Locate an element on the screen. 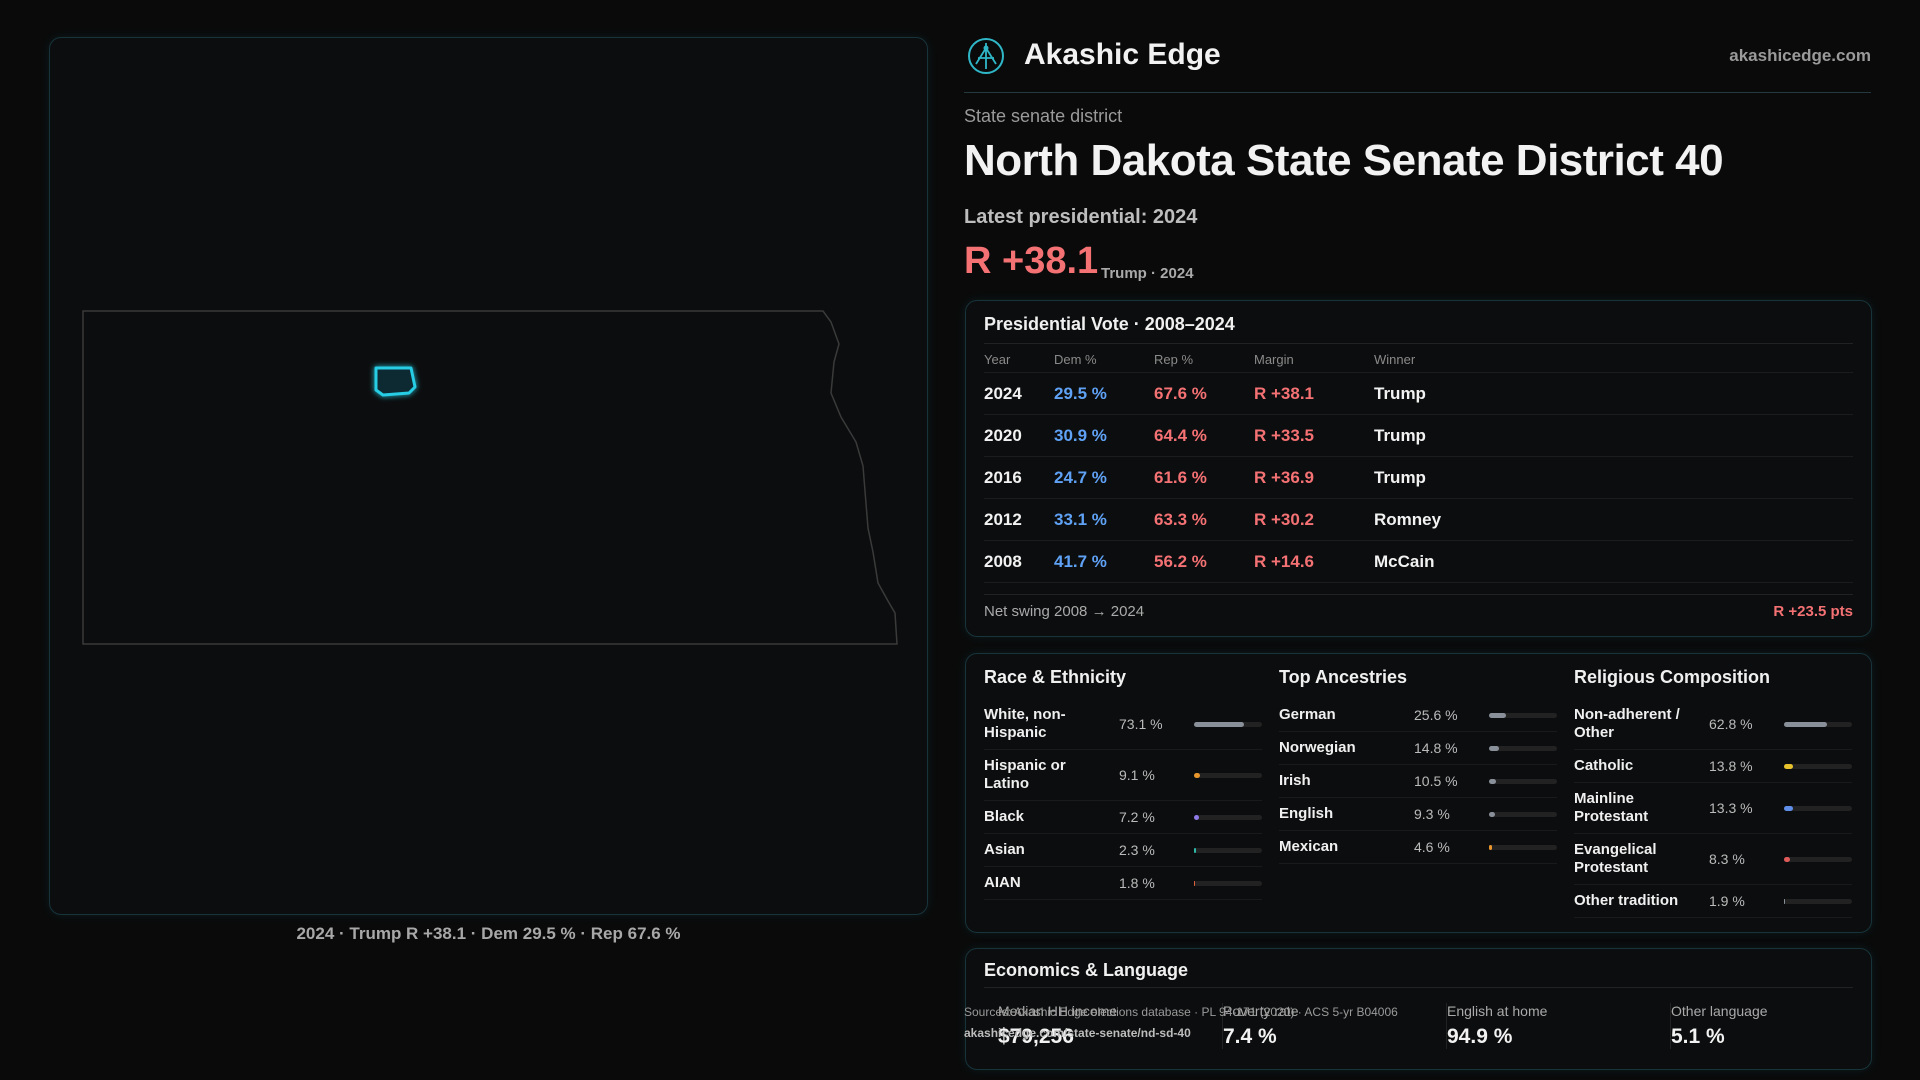 This screenshot has height=1080, width=1920. panel-title: Economics & Language is located at coordinates (1086, 970).